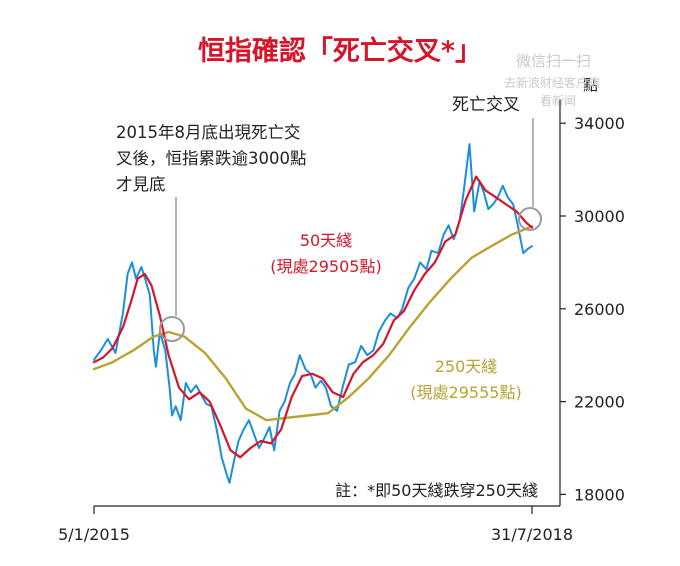 The width and height of the screenshot is (680, 566). I want to click on series-label-ma250: 250天綫, so click(466, 366).